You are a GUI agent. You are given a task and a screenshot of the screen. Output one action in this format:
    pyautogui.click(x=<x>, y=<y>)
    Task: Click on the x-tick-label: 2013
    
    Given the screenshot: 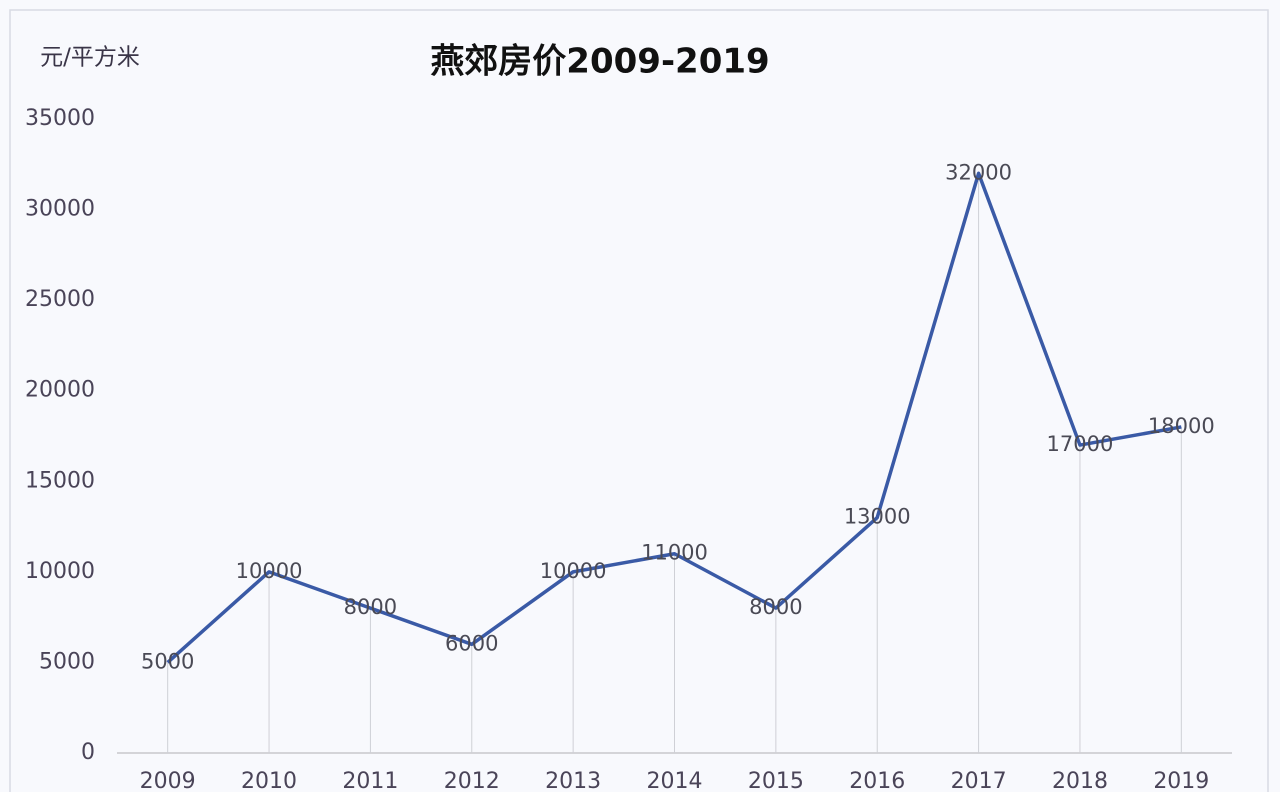 What is the action you would take?
    pyautogui.click(x=573, y=780)
    